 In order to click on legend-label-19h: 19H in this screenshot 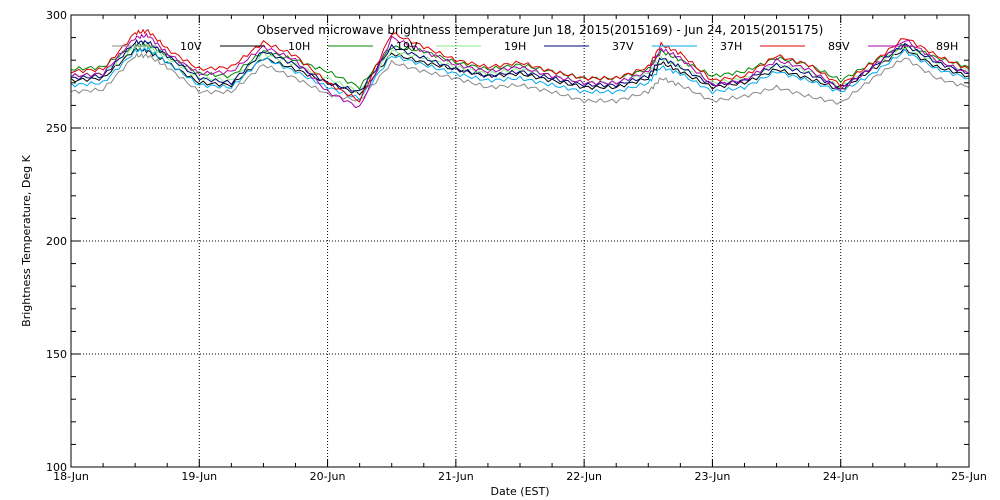, I will do `click(515, 46)`.